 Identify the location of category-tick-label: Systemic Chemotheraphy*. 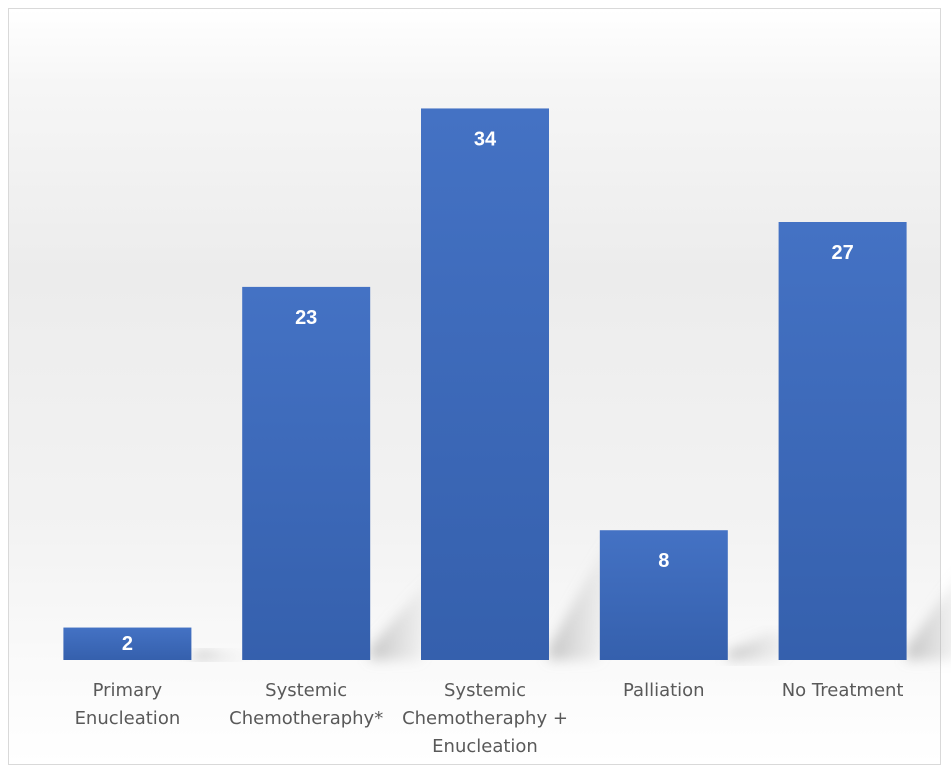
(306, 704).